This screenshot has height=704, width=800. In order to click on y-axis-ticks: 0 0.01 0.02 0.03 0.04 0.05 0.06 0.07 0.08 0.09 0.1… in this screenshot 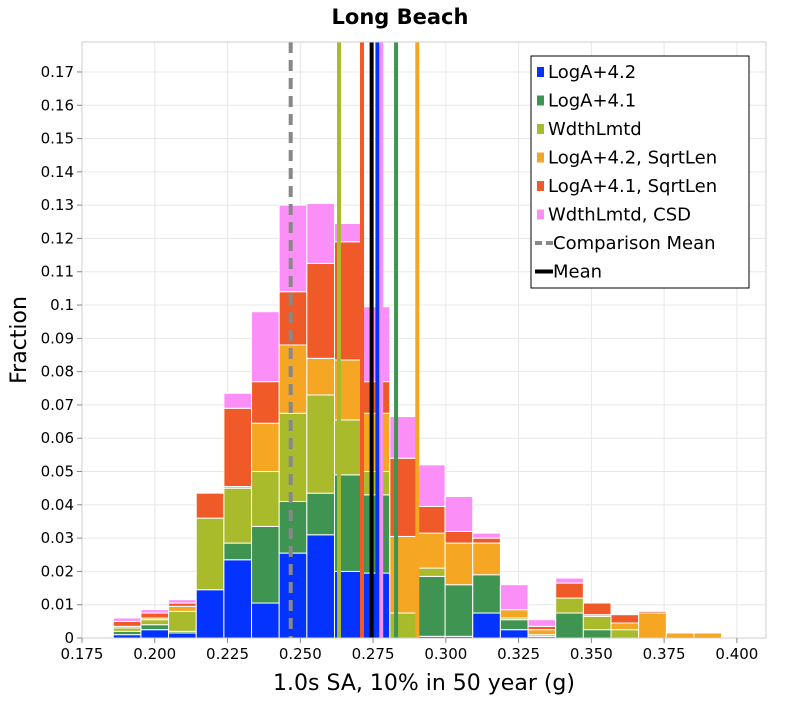, I will do `click(61, 355)`.